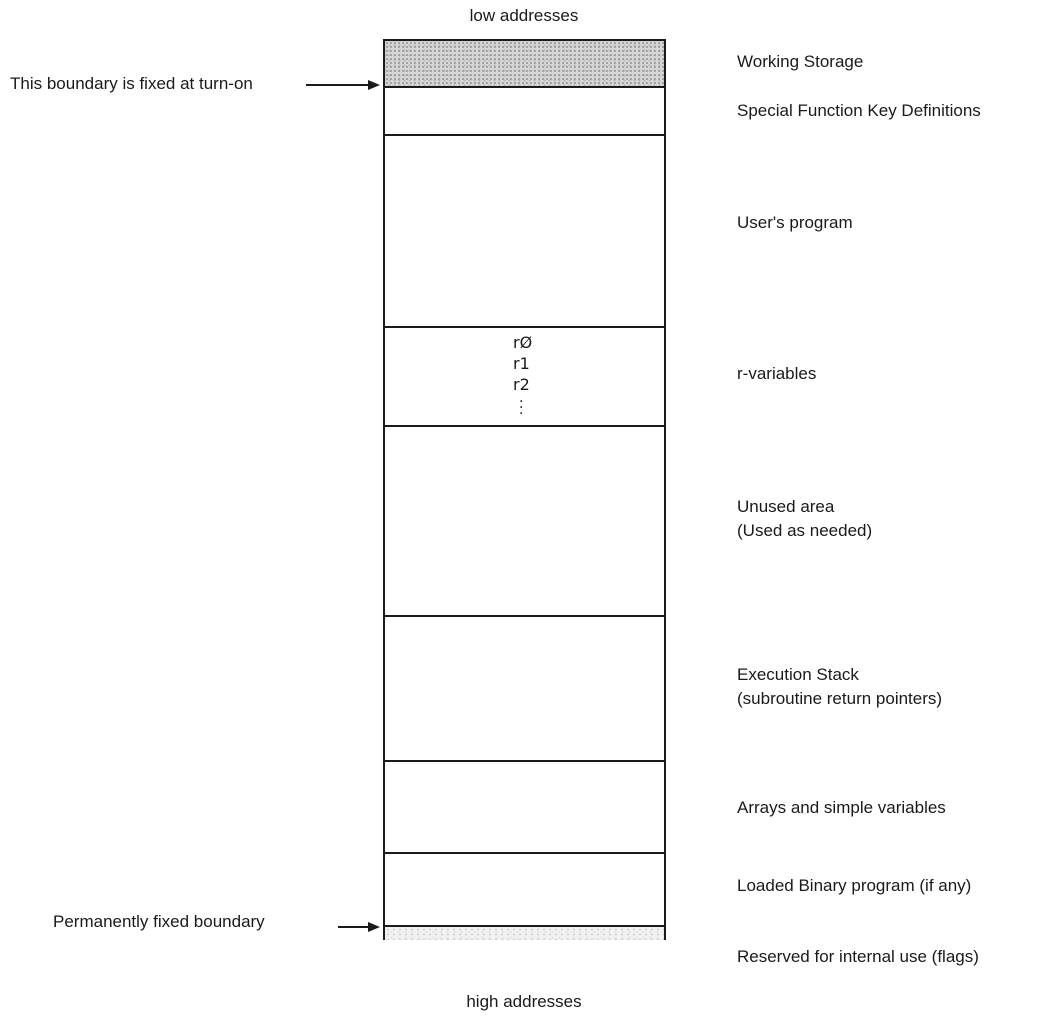 This screenshot has width=1057, height=1027. What do you see at coordinates (524, 689) in the screenshot?
I see `region-execution-stack` at bounding box center [524, 689].